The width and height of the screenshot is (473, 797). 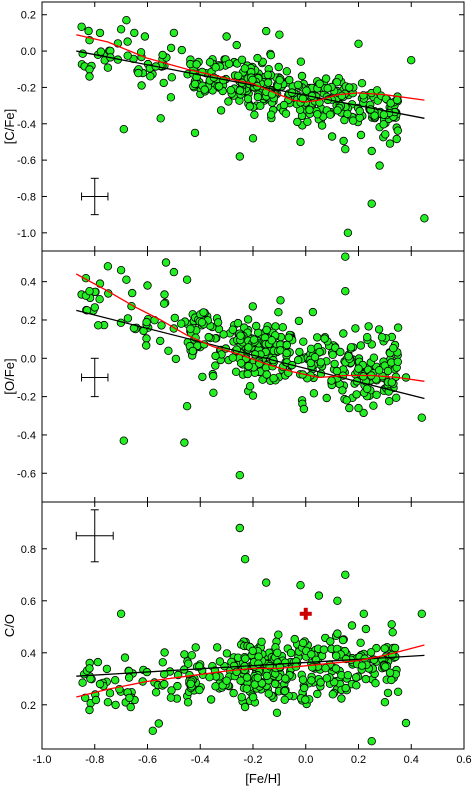 What do you see at coordinates (305, 760) in the screenshot?
I see `x-tick-label: 0.0` at bounding box center [305, 760].